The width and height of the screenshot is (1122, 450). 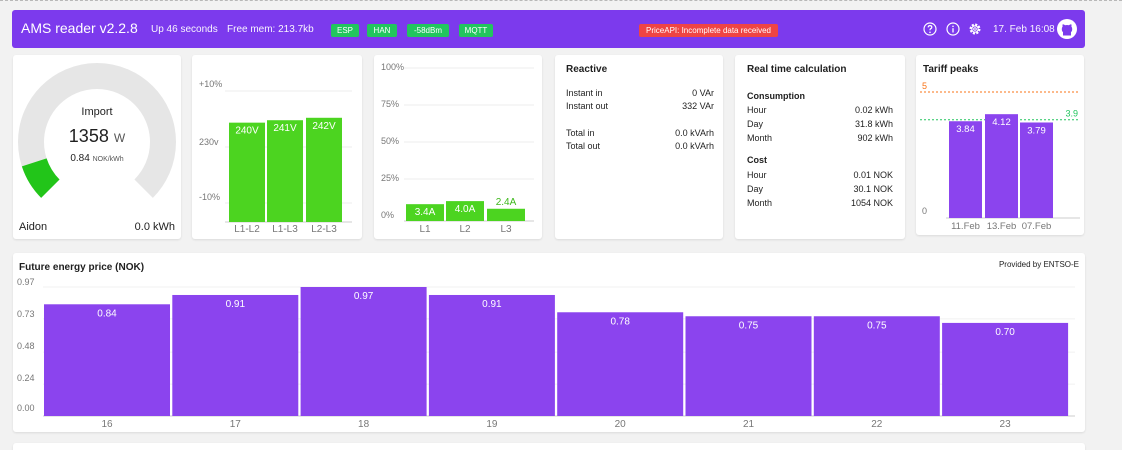 I want to click on current-bar-value: 3.4A, so click(x=425, y=212).